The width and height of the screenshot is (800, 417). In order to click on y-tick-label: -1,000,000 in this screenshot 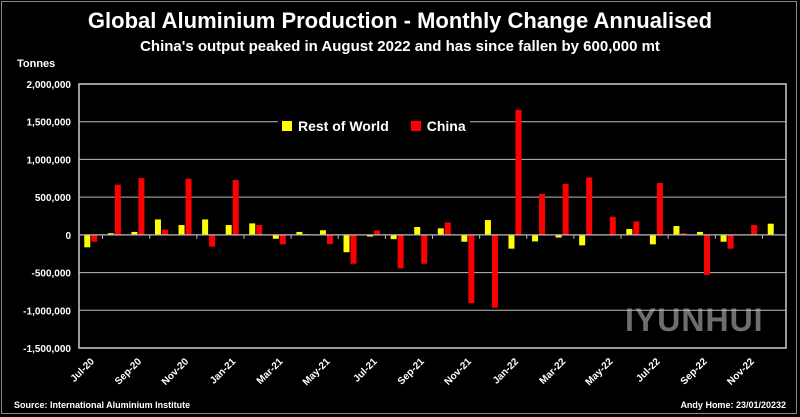, I will do `click(47, 311)`.